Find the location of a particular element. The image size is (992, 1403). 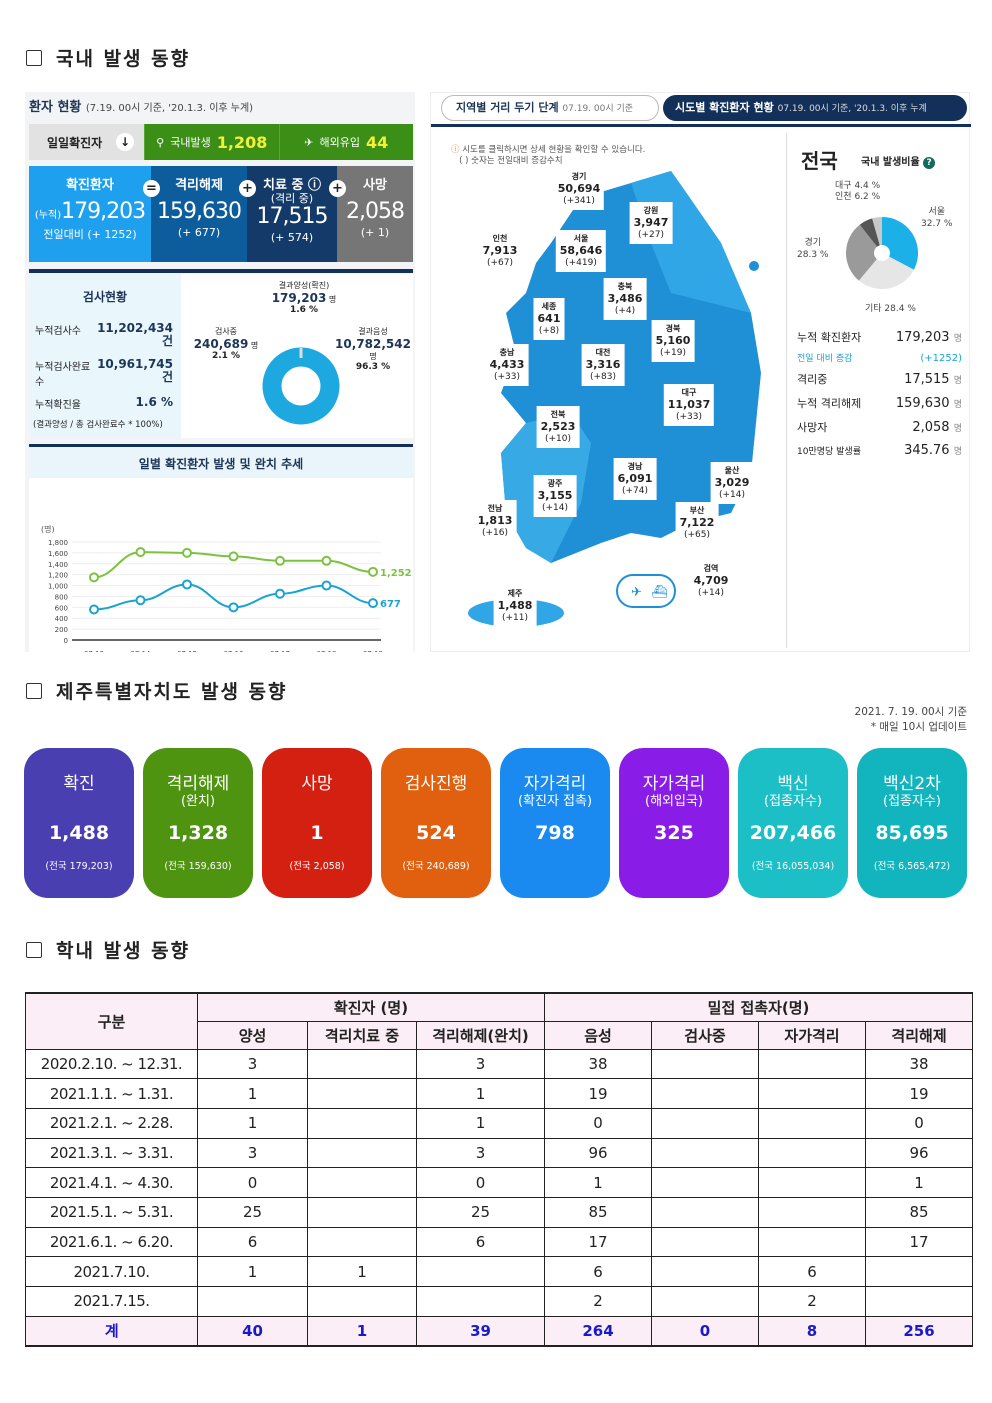

total-cell: 264 is located at coordinates (598, 1331).